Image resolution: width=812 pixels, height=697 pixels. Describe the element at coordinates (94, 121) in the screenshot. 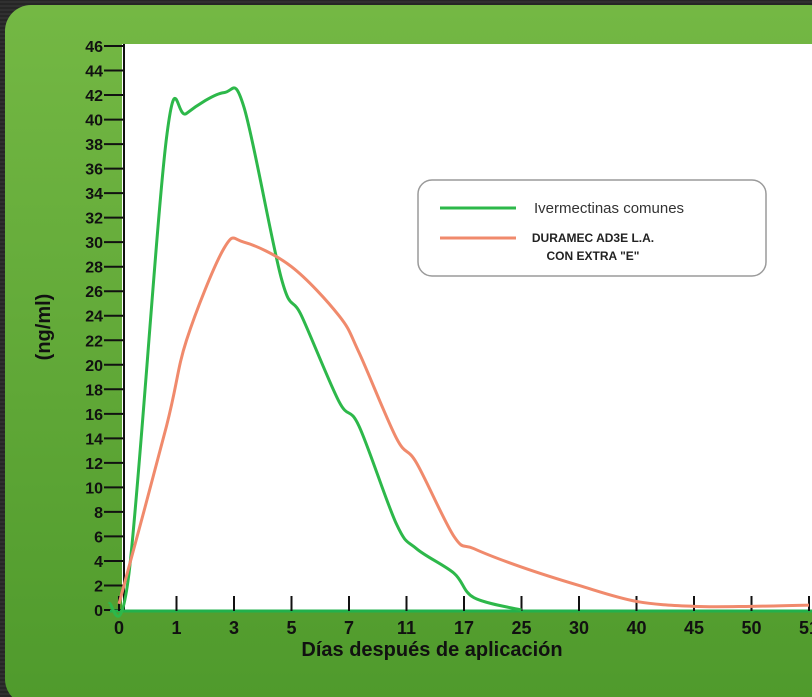

I see `y-tick-label: 40` at that location.